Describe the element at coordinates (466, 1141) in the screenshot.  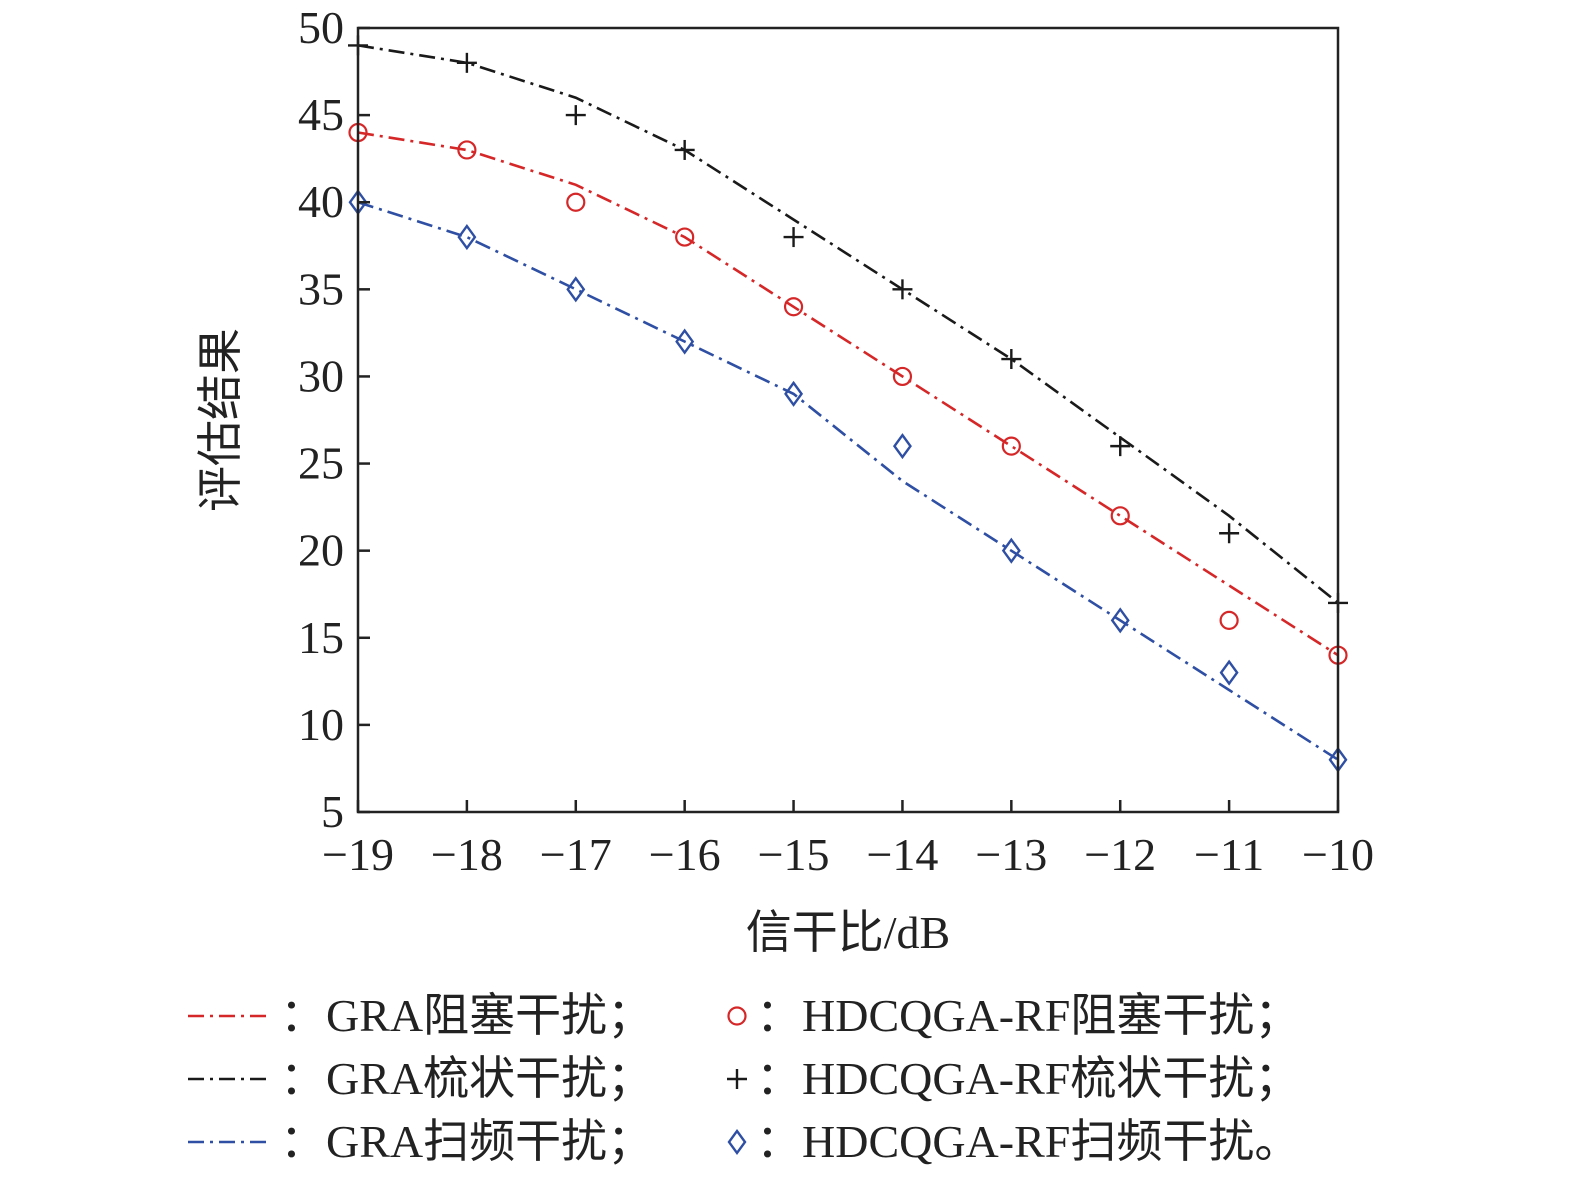
I see `legend-line-label: ：GRA扫频干扰；` at that location.